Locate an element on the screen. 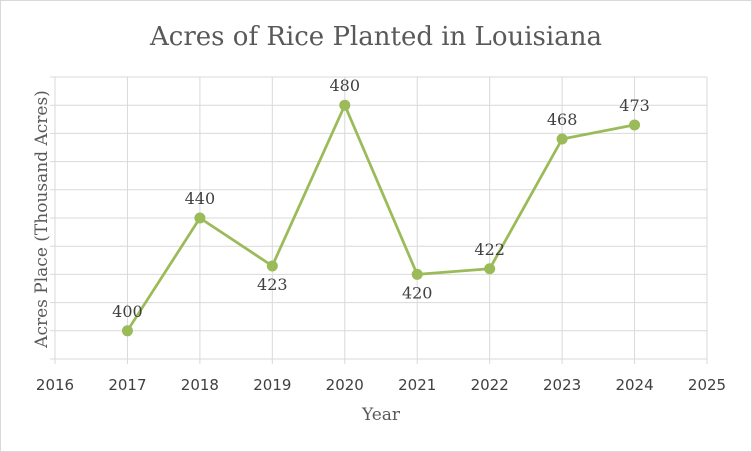  x-tick-label: 2025 is located at coordinates (707, 385).